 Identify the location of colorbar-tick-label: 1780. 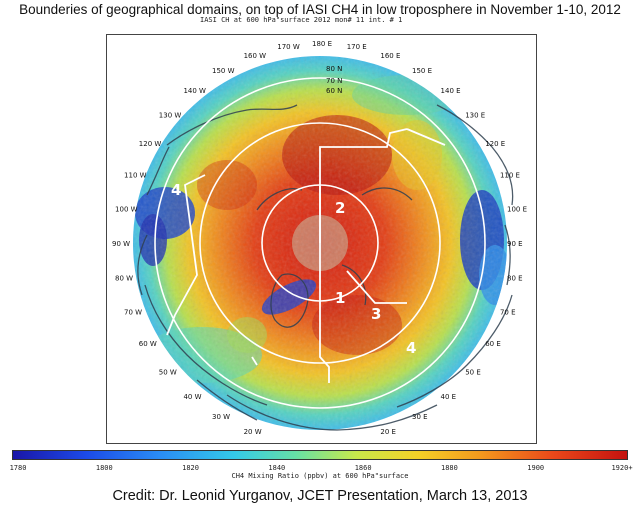
(18, 468).